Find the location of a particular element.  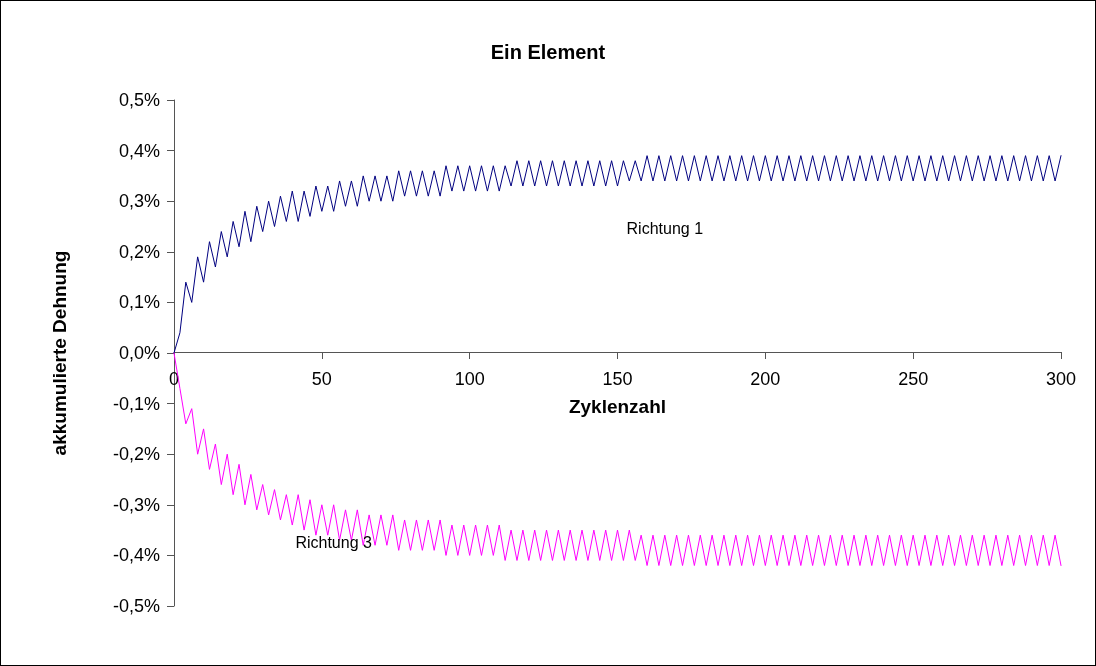

y-tick-label: 0,5% is located at coordinates (139, 100).